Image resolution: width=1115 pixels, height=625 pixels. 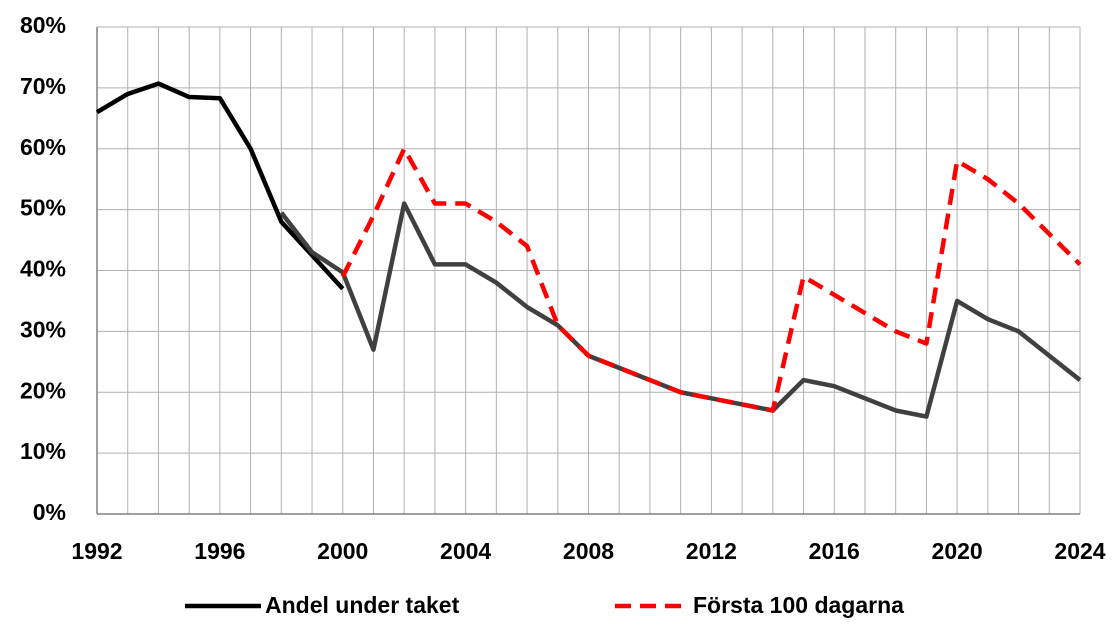 I want to click on legend-label: Första 100 dagarna, so click(x=798, y=605).